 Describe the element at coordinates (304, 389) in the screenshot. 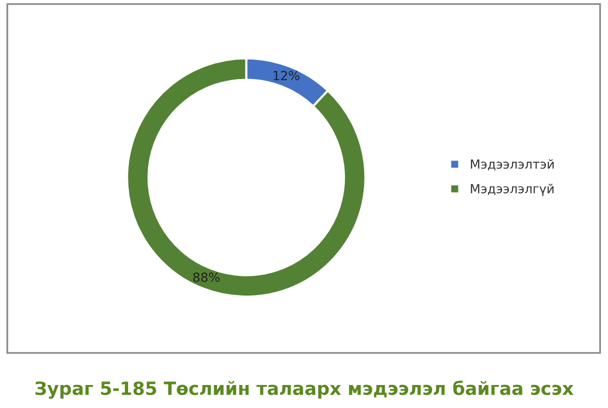

I see `text: Зураг 5-185 Төслийн талаарх мэдээлэл байгаа эсэх` at that location.